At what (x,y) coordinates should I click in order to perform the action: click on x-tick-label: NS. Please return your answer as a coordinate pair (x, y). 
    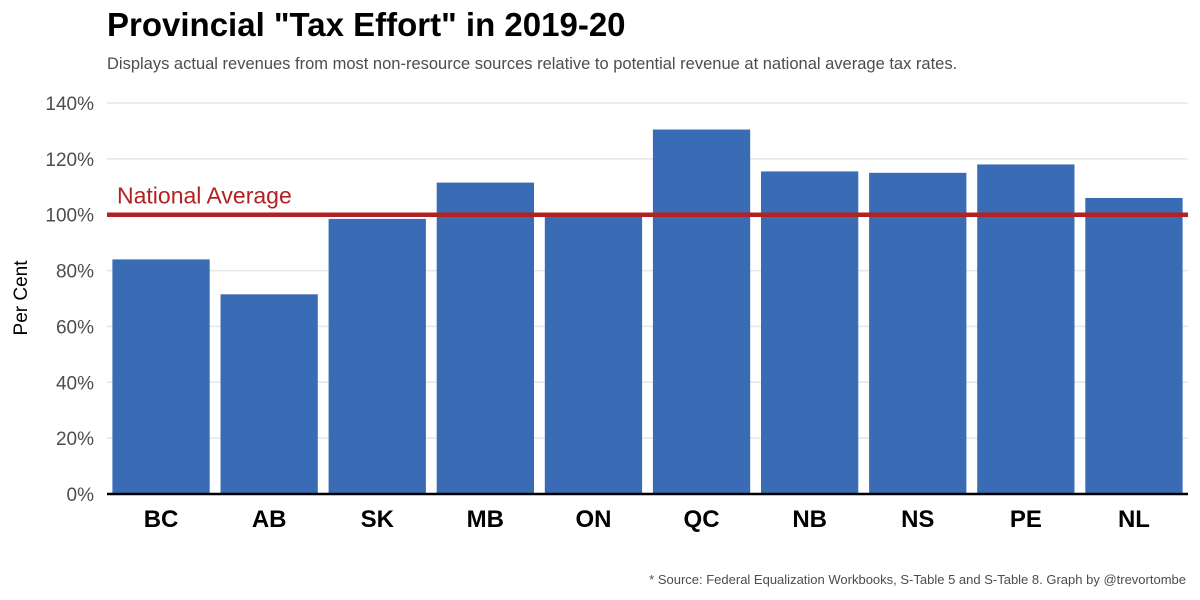
    Looking at the image, I should click on (917, 519).